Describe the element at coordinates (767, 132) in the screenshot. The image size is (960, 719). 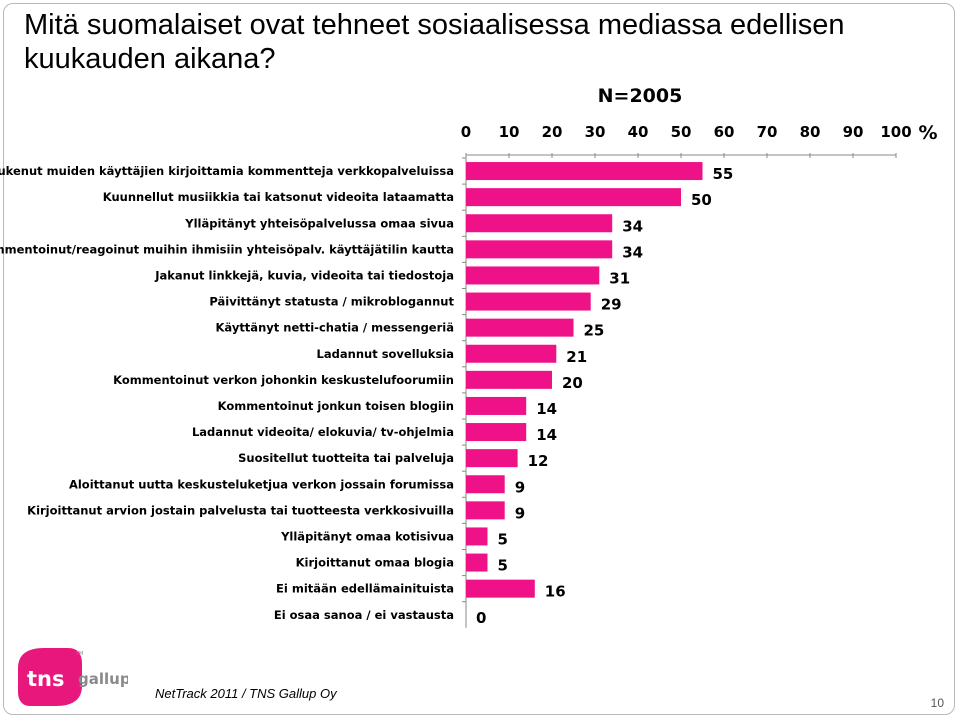
I see `x-tick-label: 70` at that location.